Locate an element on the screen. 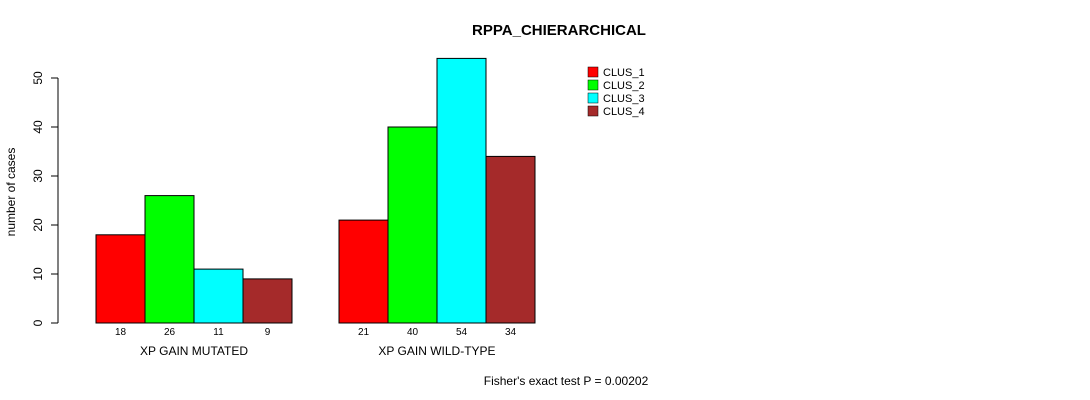 The height and width of the screenshot is (400, 1090). bar-value-label: 18 is located at coordinates (121, 332).